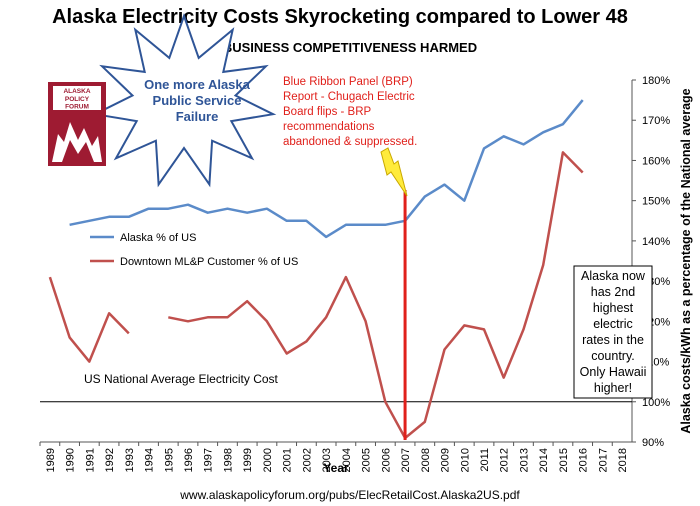  What do you see at coordinates (347, 460) in the screenshot?
I see `x-tick-label: 2004` at bounding box center [347, 460].